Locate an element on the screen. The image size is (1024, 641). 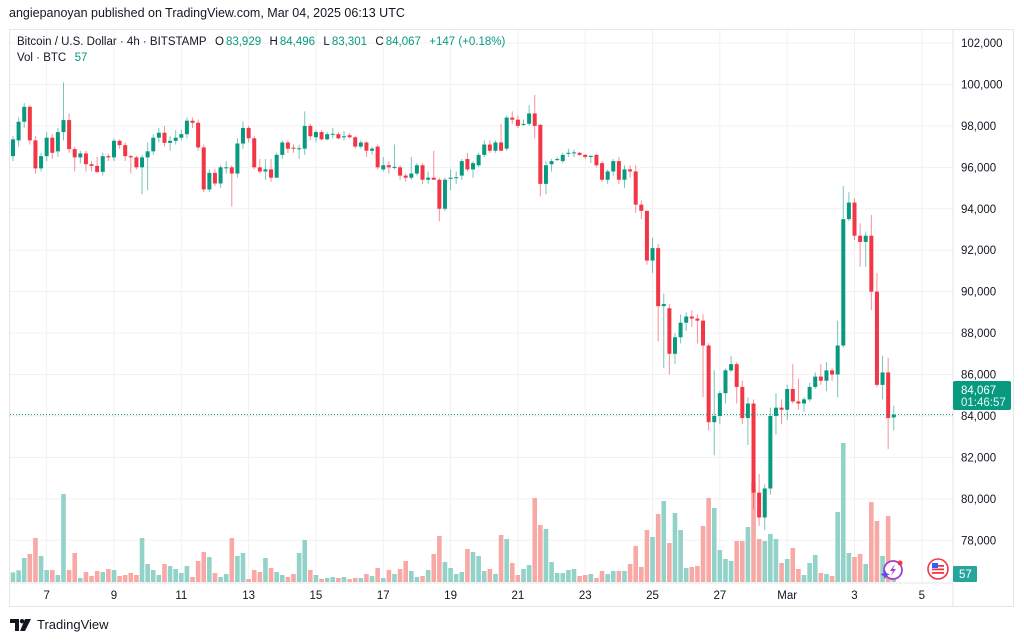
price-tick-label: 96,000 is located at coordinates (978, 168).